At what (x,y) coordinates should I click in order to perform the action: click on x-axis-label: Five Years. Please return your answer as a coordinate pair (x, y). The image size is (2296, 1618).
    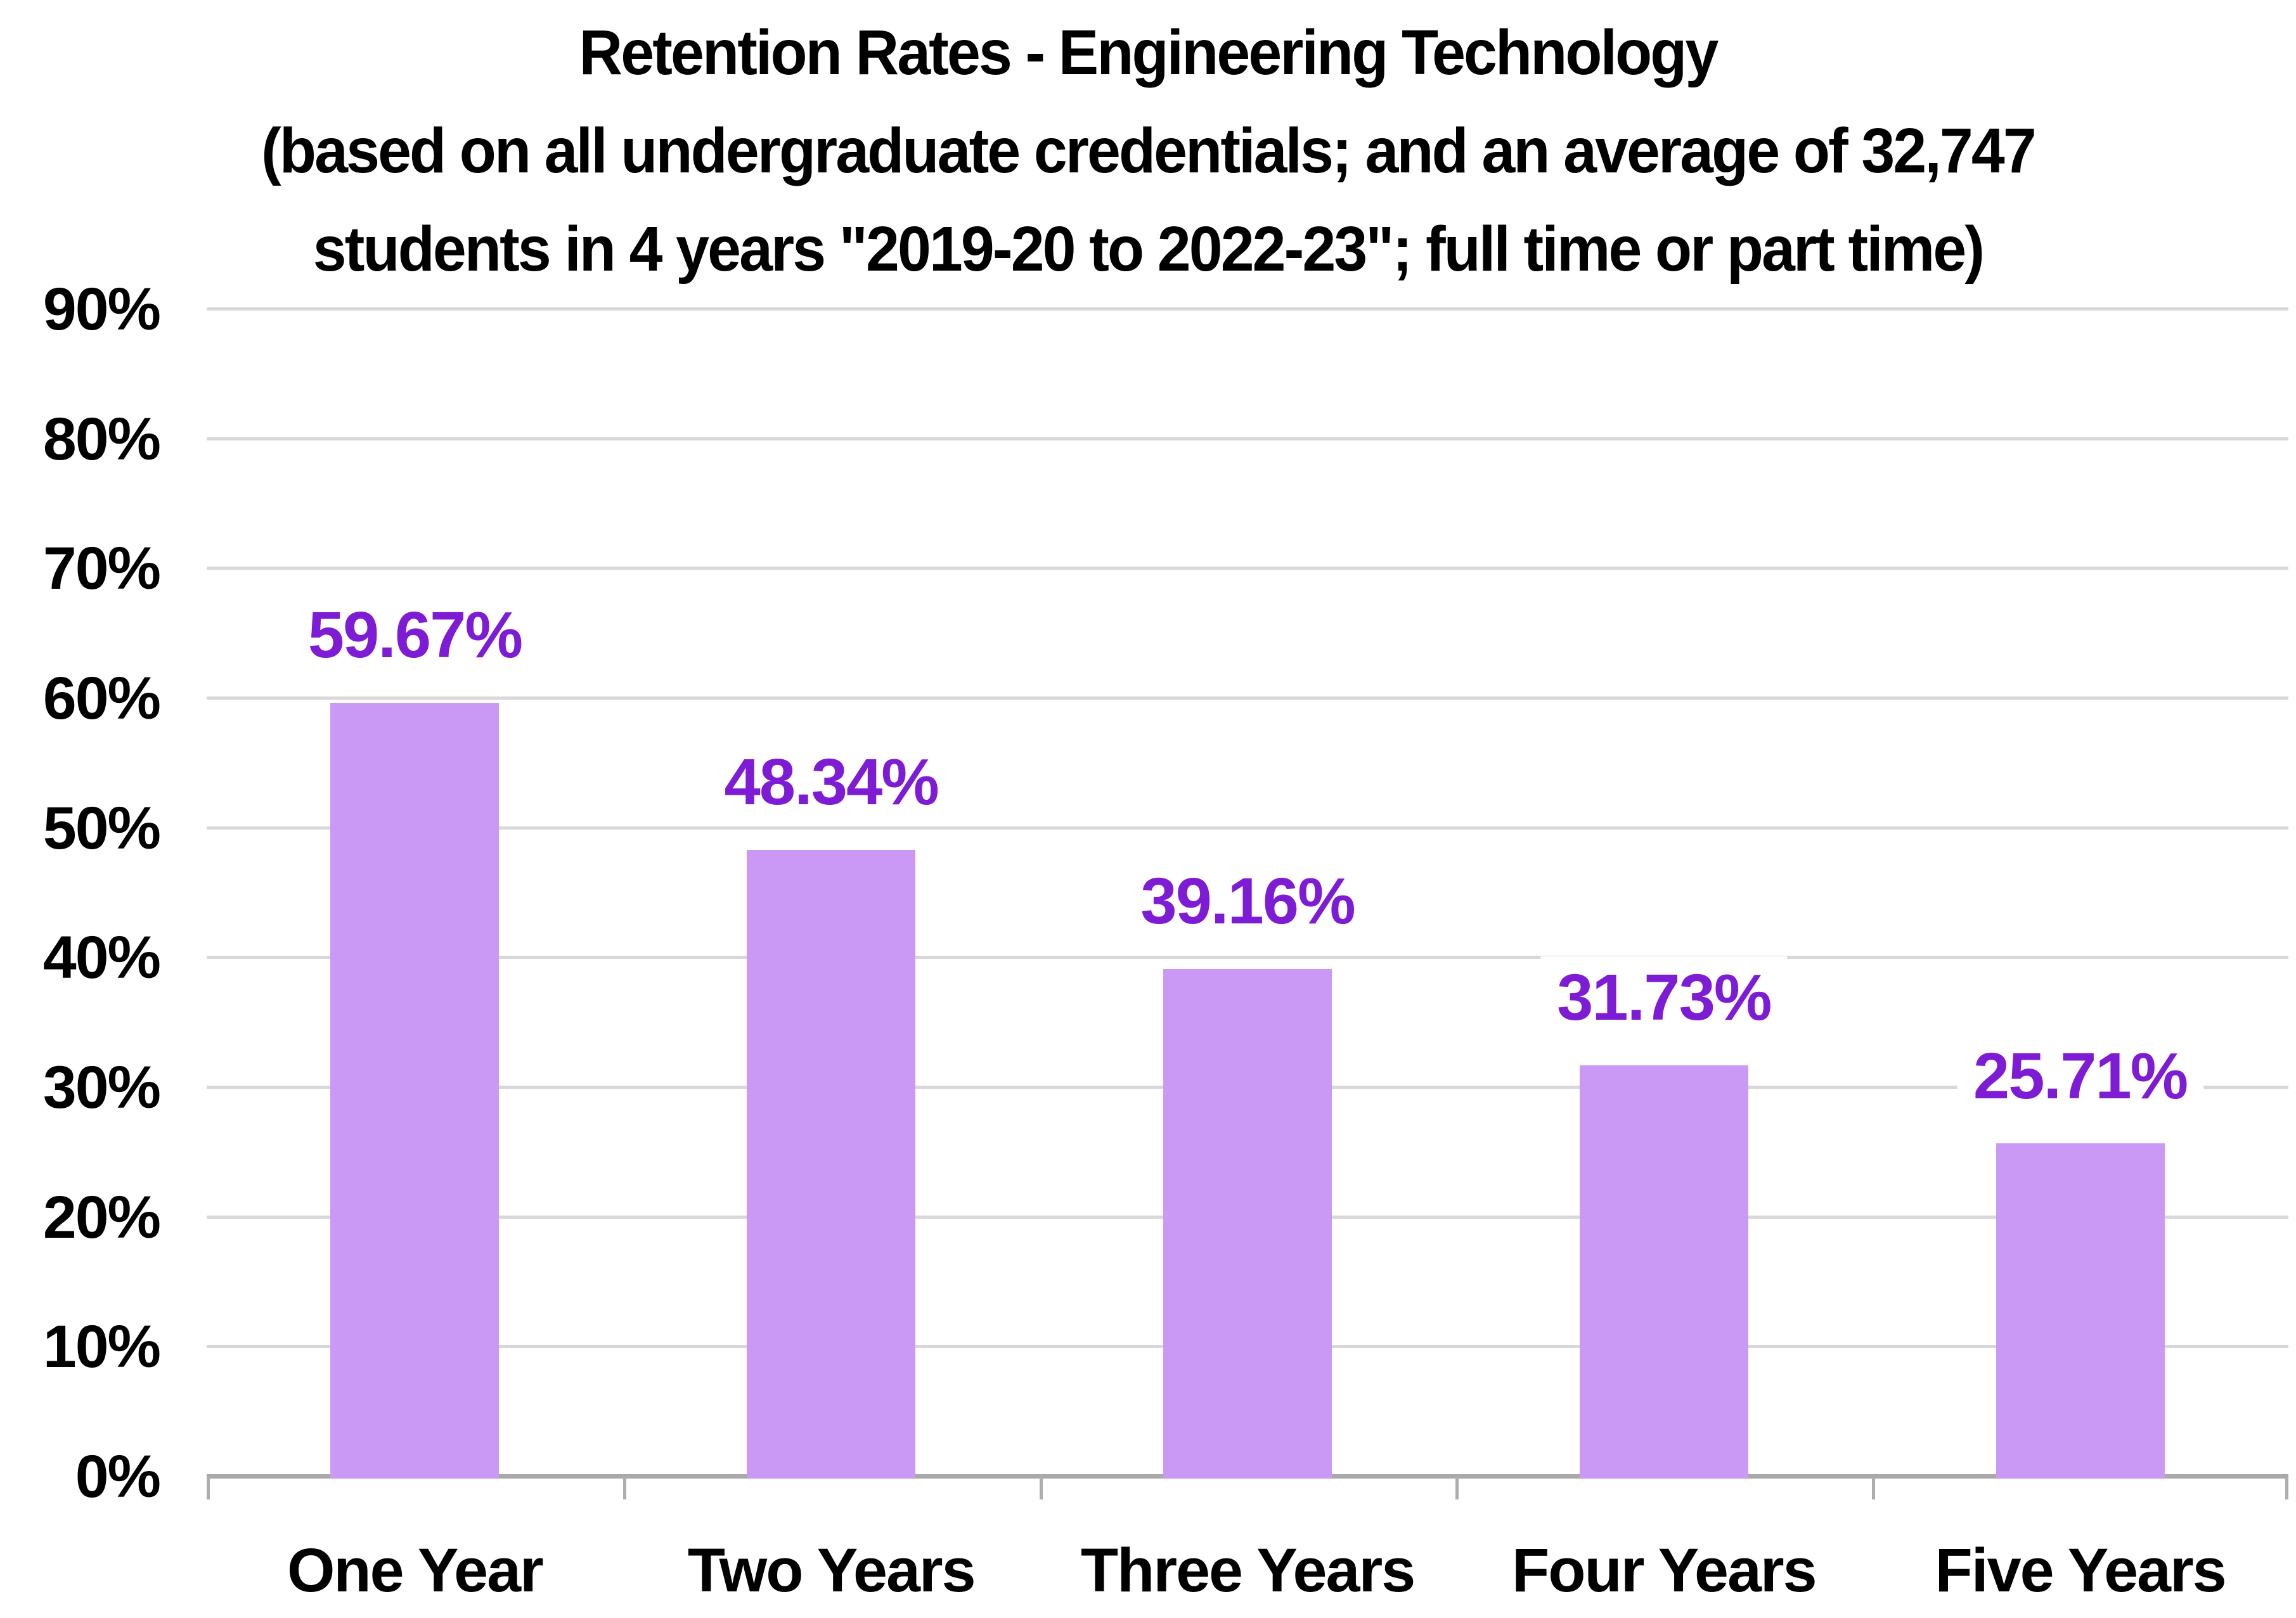
    Looking at the image, I should click on (2080, 1570).